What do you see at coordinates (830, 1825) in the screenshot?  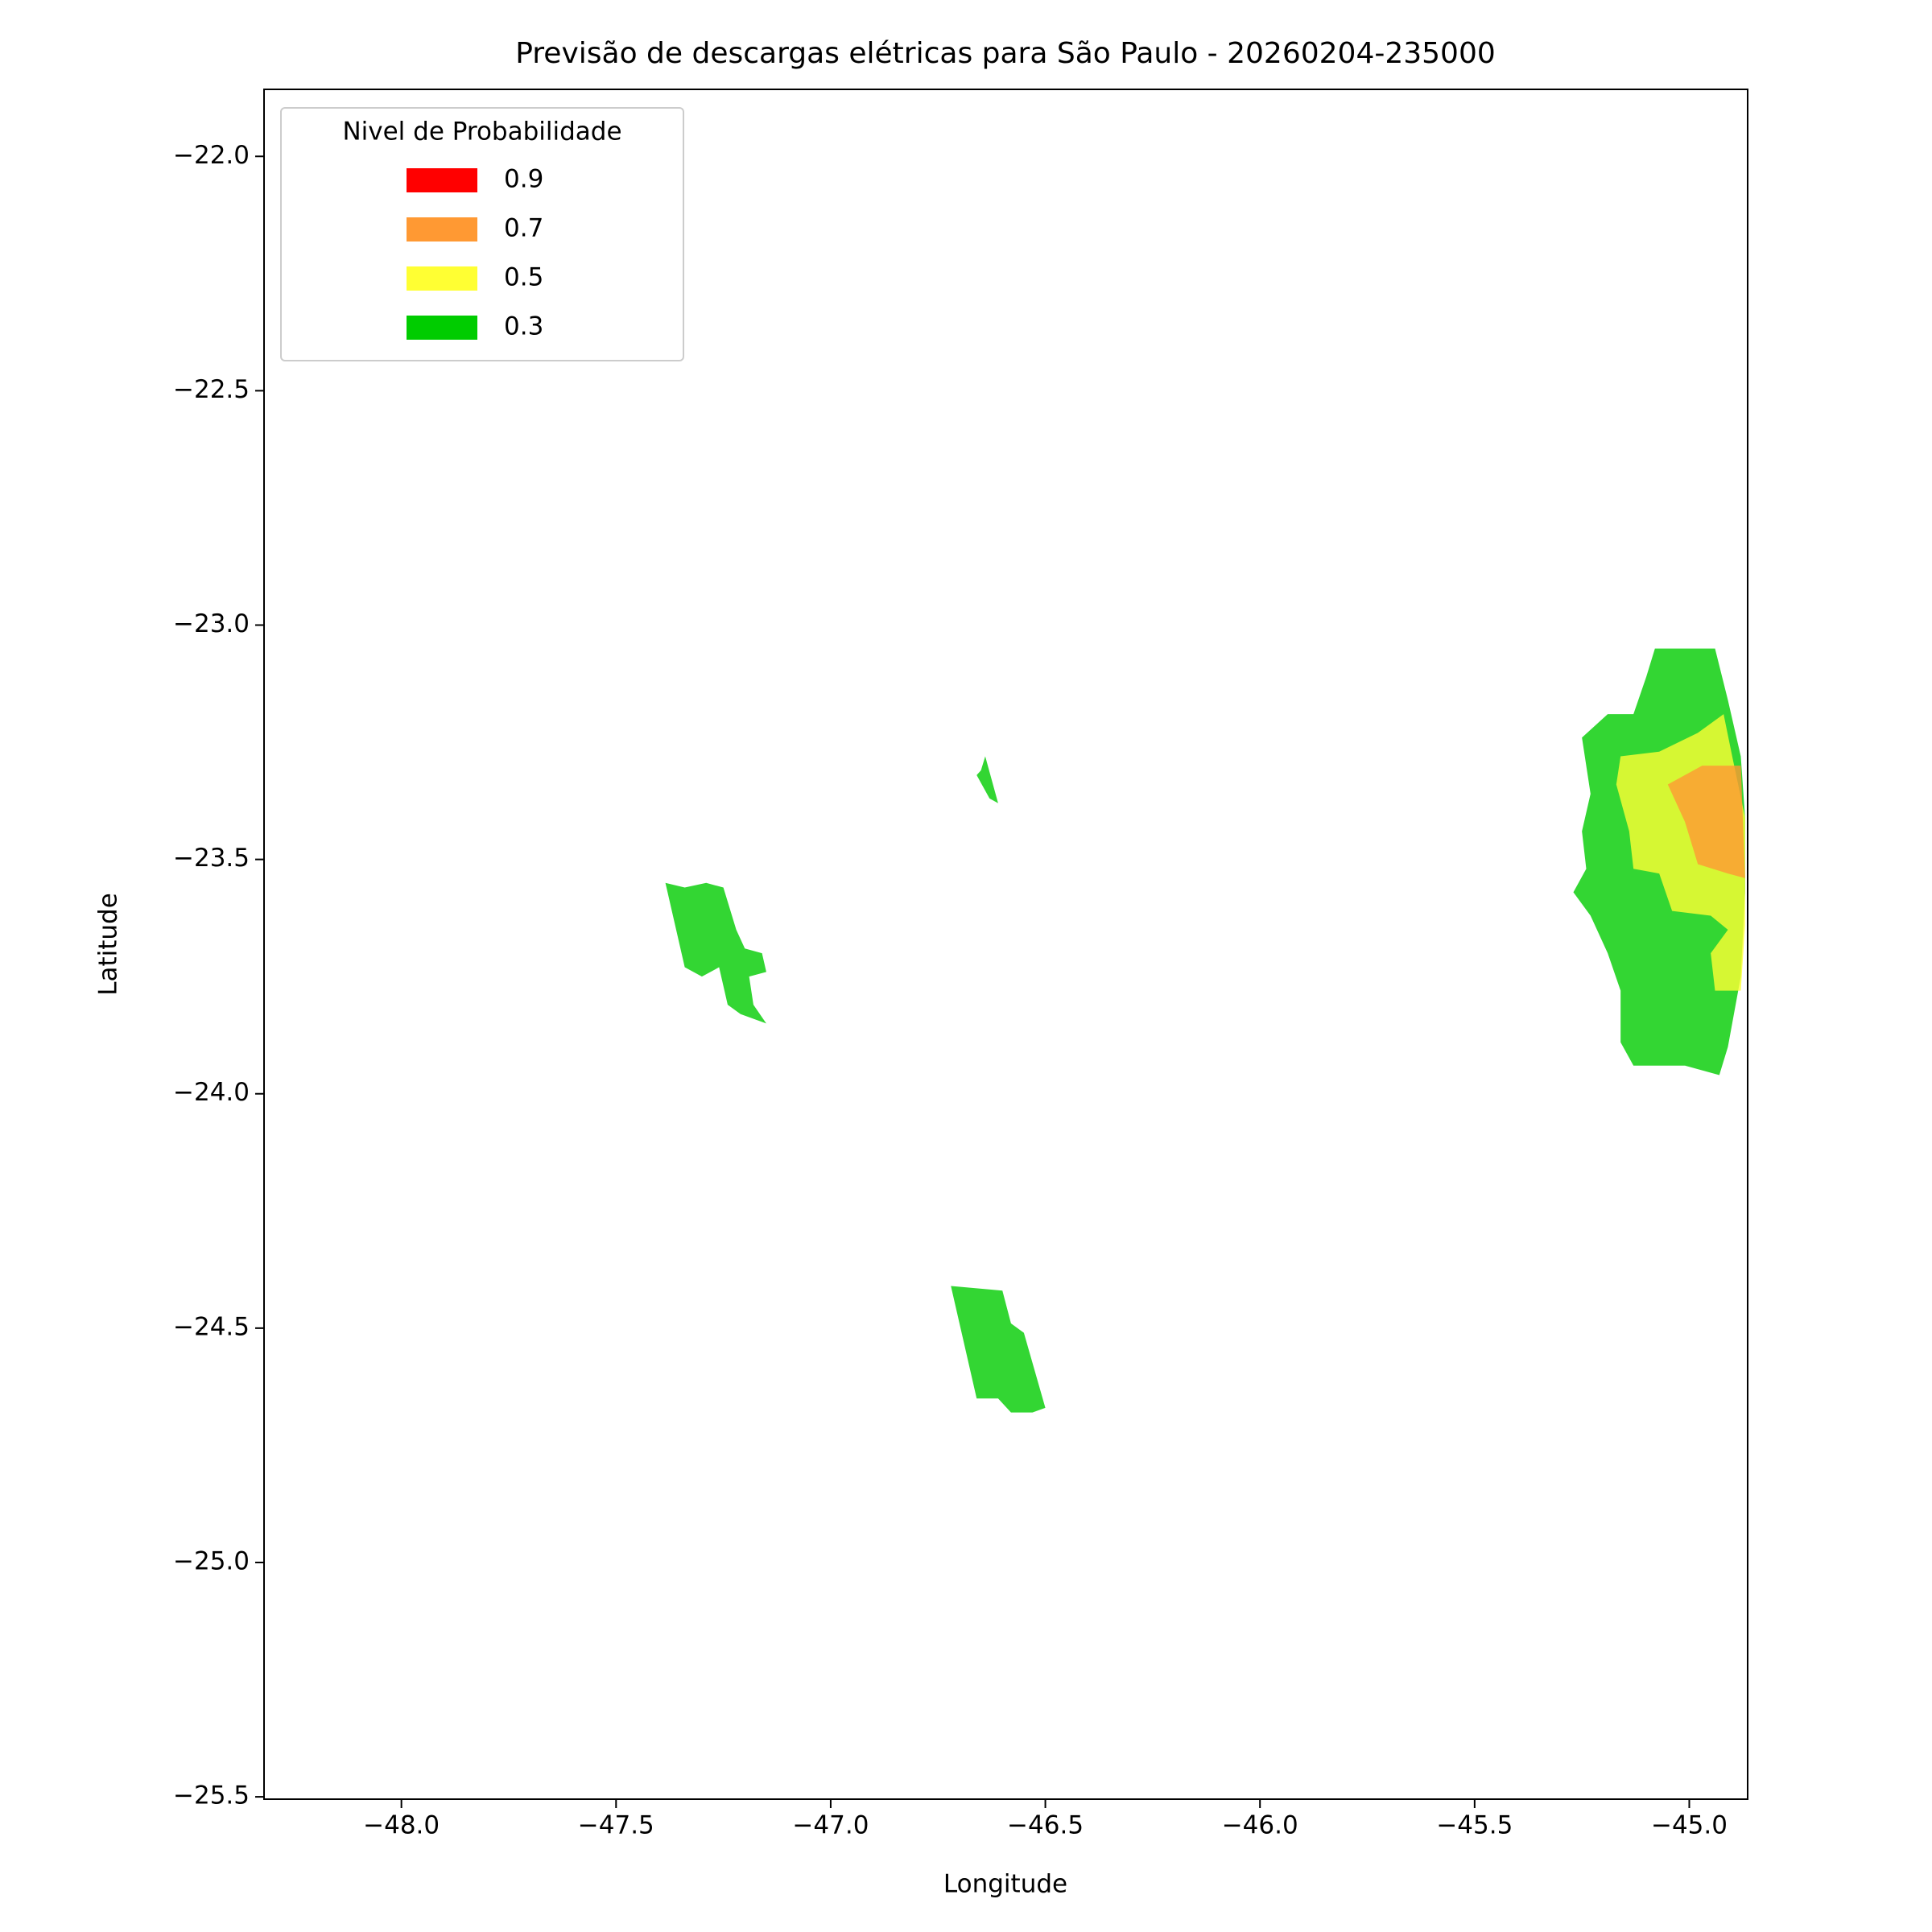 I see `x-tick-label: −47.0` at bounding box center [830, 1825].